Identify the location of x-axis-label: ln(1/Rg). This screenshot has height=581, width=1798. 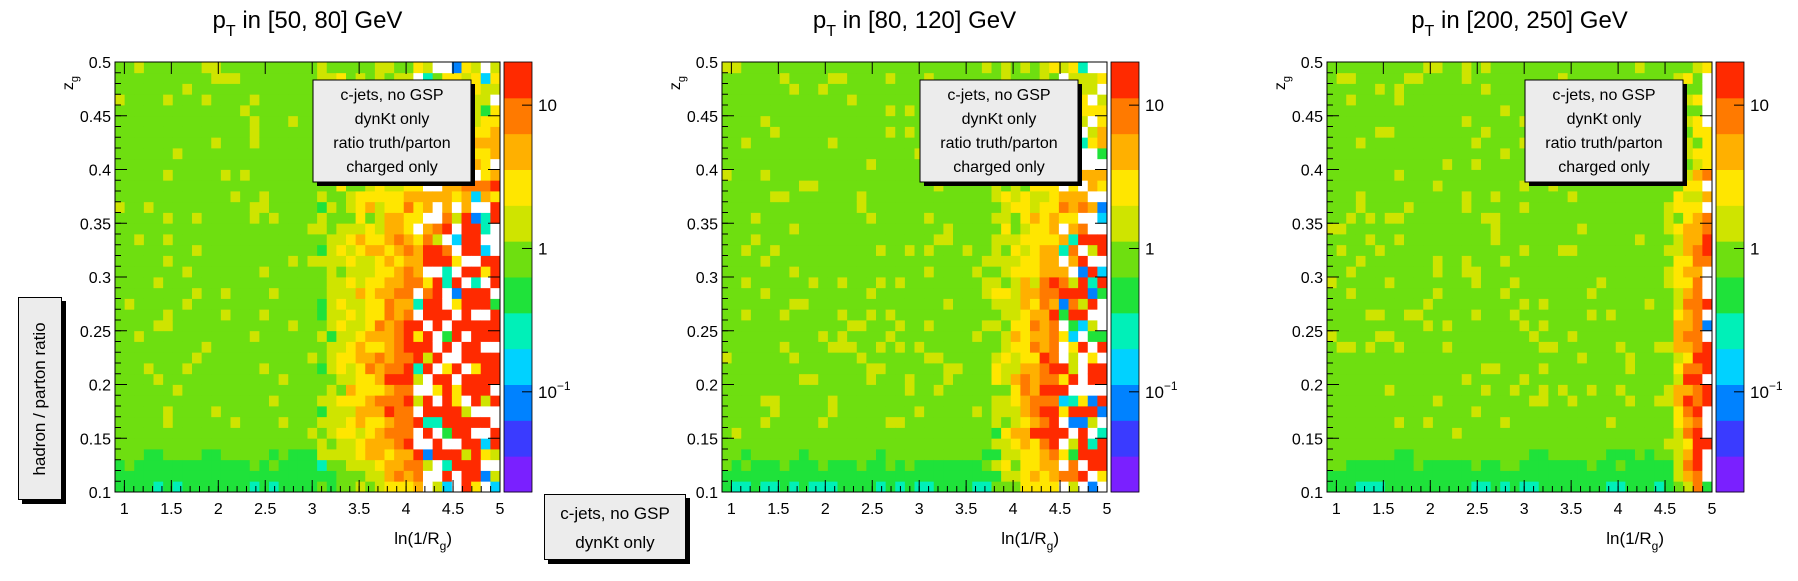
(423, 541).